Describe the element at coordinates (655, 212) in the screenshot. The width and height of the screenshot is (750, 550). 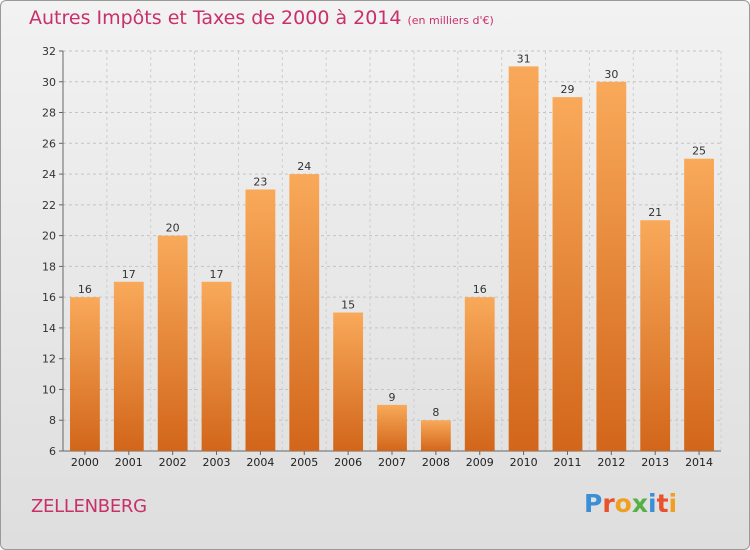
I see `bar-value-label: 21` at that location.